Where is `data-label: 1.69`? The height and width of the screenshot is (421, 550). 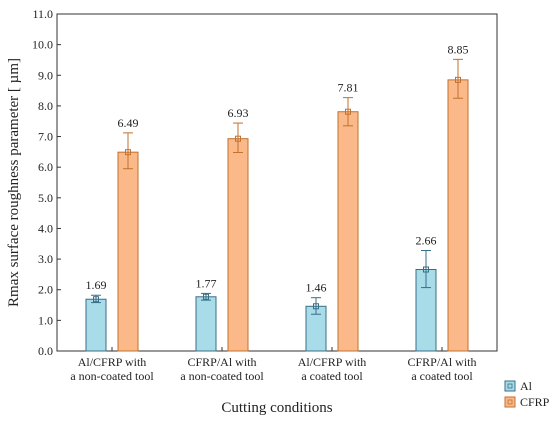
data-label: 1.69 is located at coordinates (96, 285).